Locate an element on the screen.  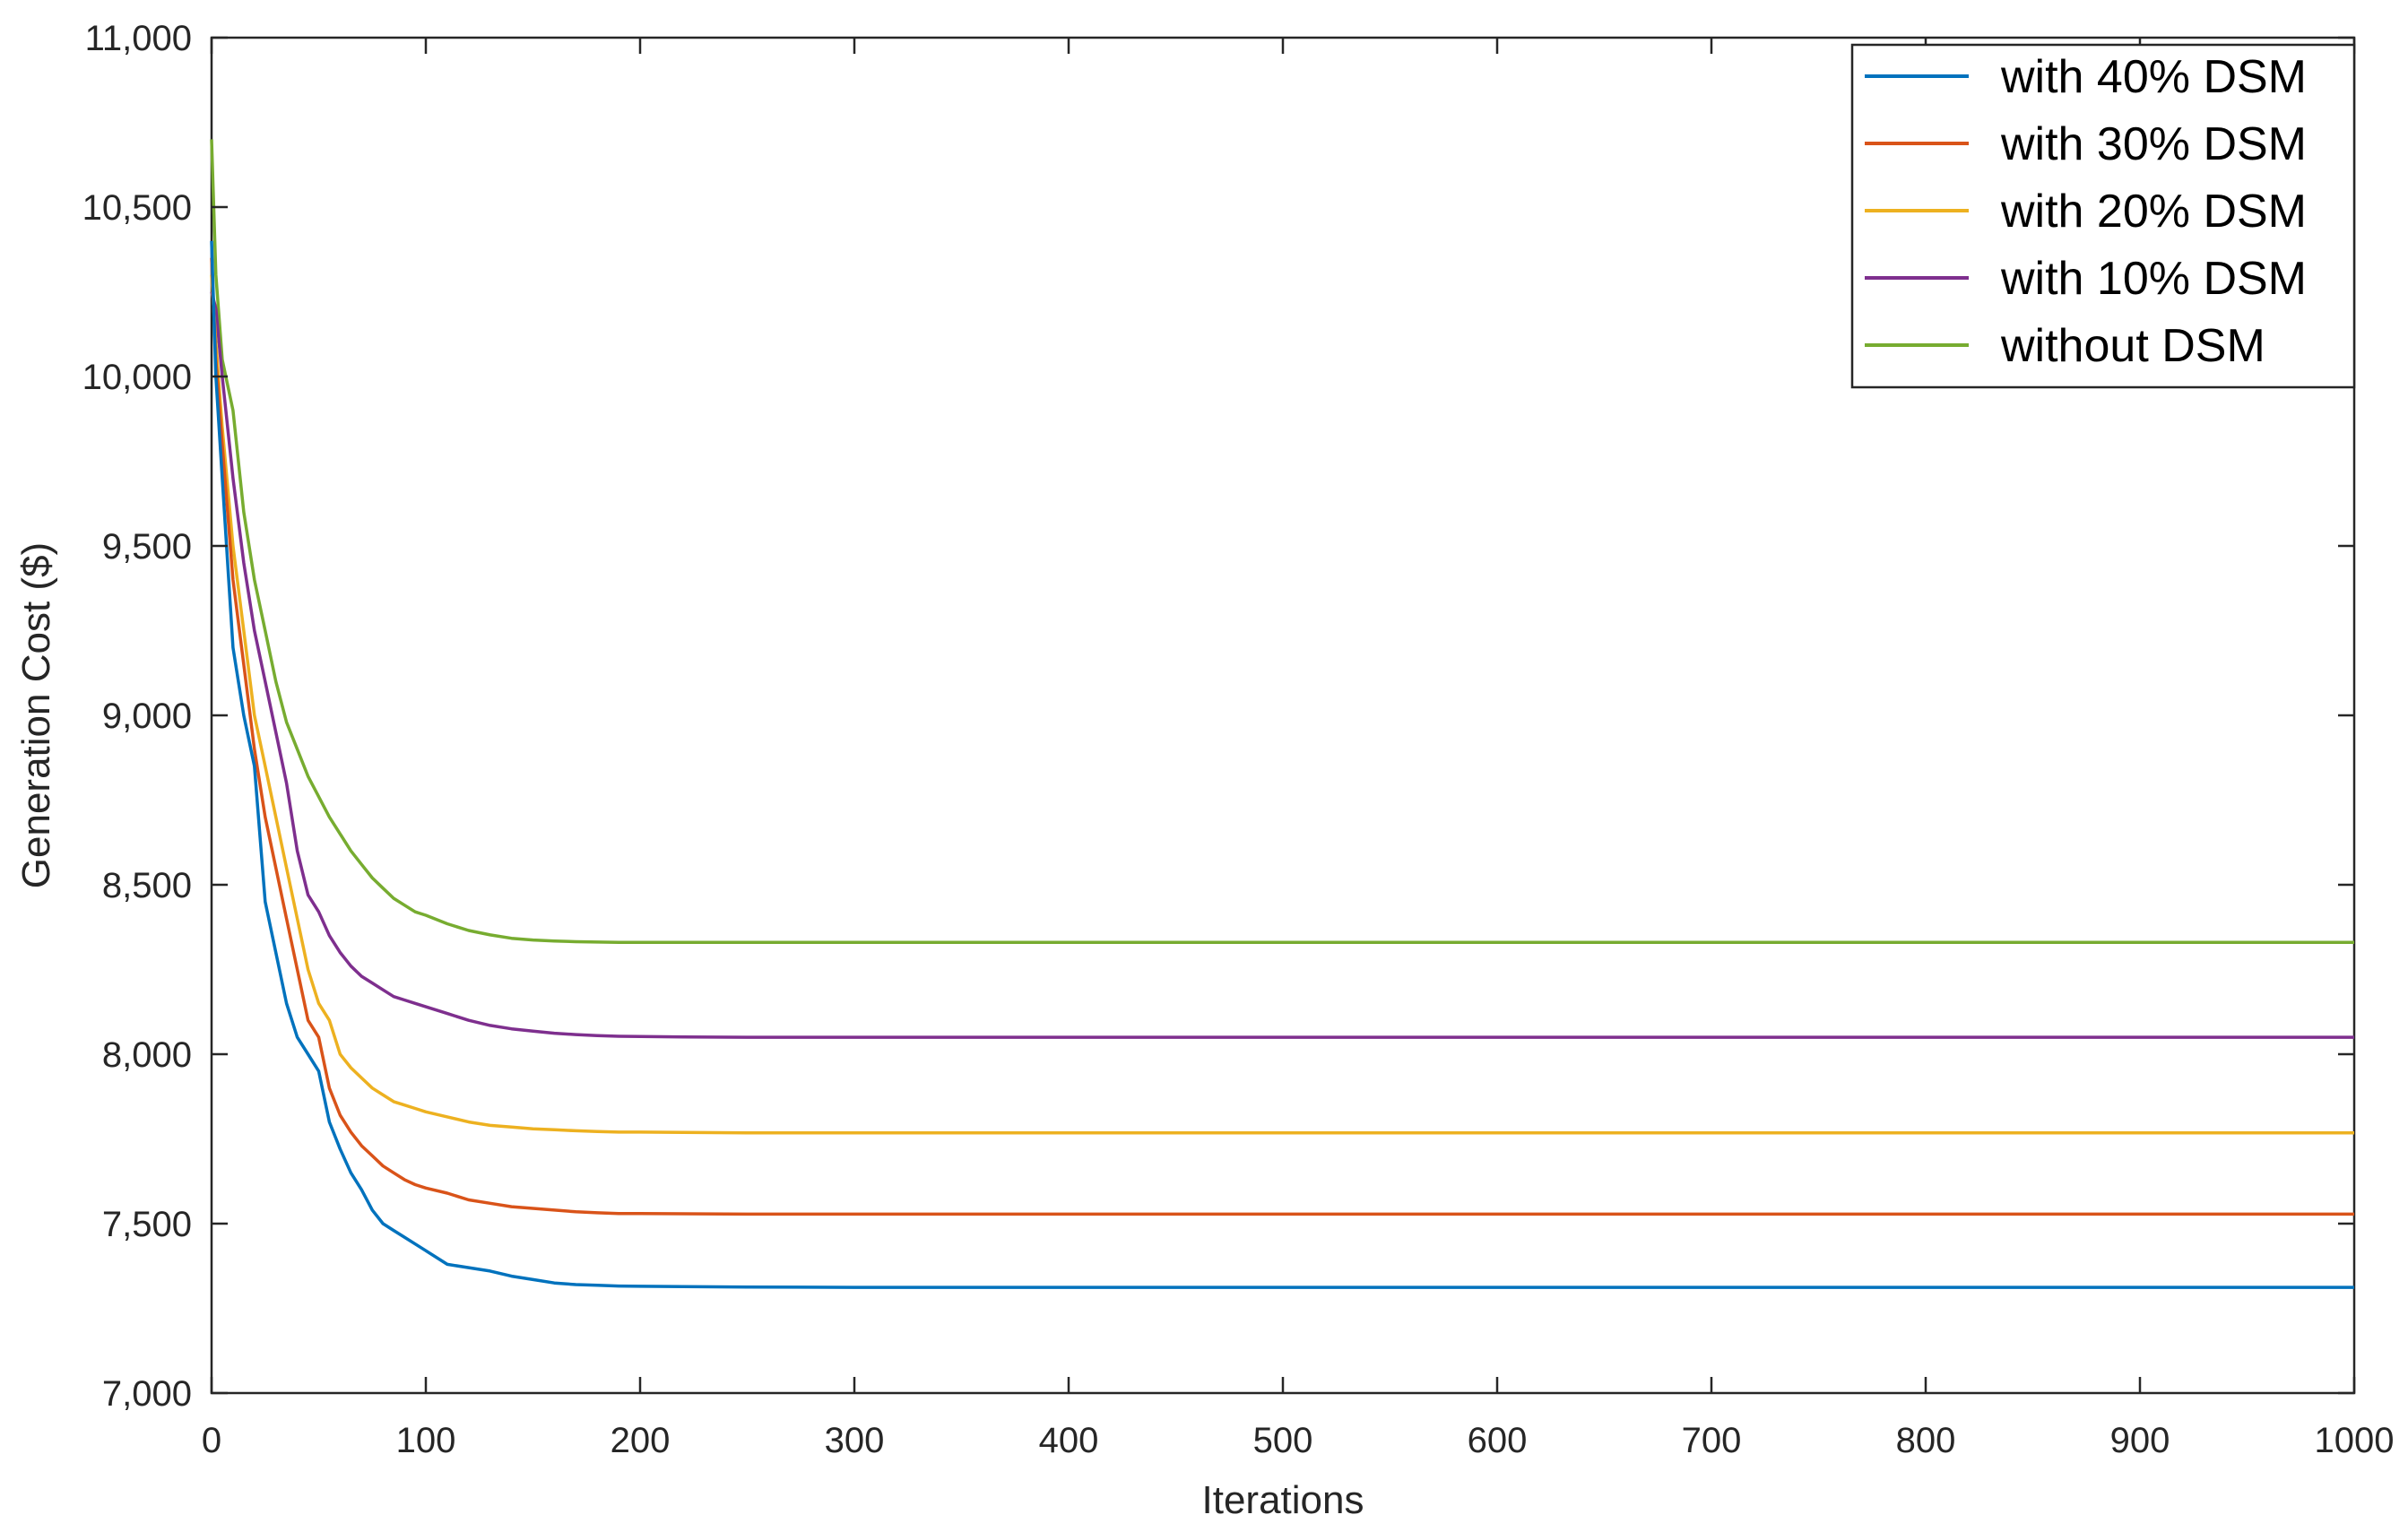
y-tick-label: 8,000 is located at coordinates (147, 1055).